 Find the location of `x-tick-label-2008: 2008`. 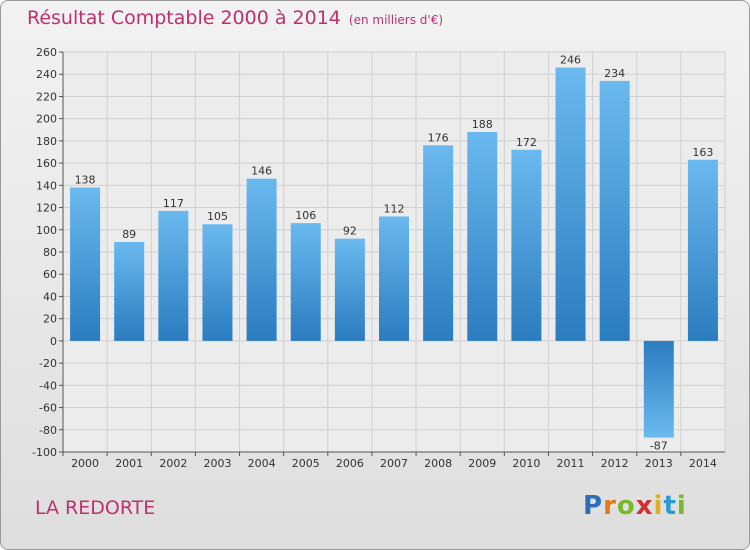

x-tick-label-2008: 2008 is located at coordinates (438, 463).